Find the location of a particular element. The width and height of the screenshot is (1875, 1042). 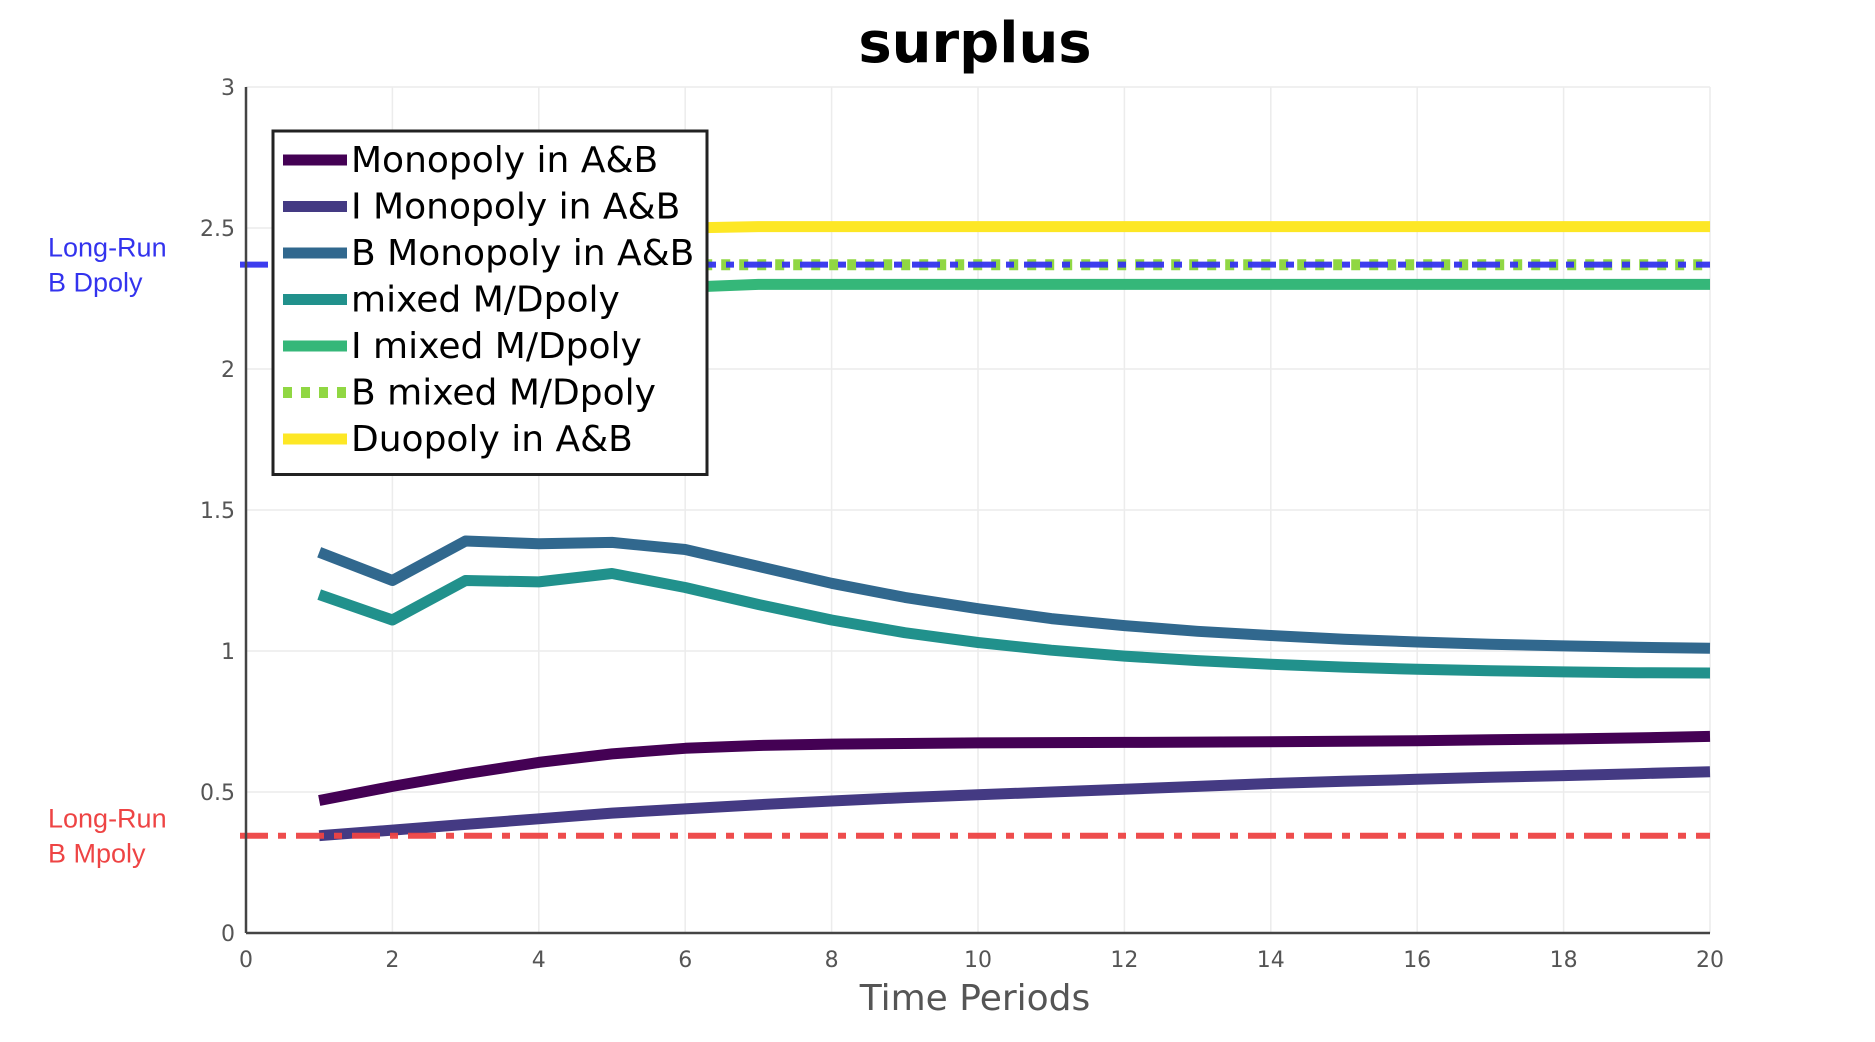

reference-line-label-2: Long-Run B Mpoly is located at coordinates (107, 836).